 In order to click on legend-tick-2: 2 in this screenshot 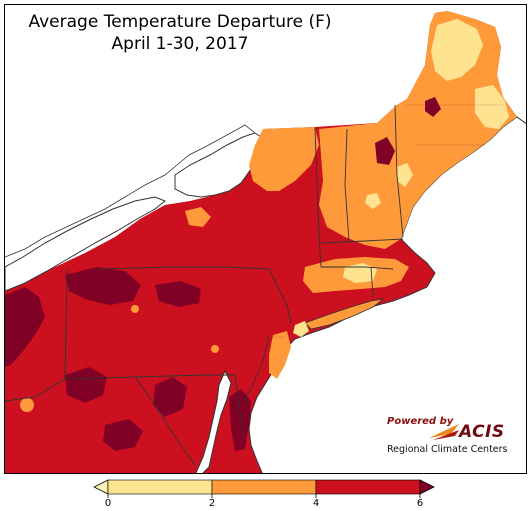, I will do `click(212, 503)`.